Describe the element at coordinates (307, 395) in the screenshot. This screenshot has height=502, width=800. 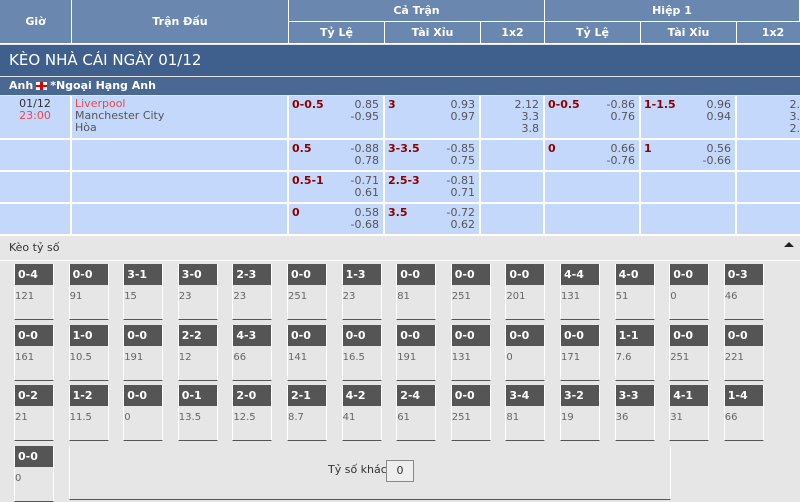
I see `score-label: 2-1` at that location.